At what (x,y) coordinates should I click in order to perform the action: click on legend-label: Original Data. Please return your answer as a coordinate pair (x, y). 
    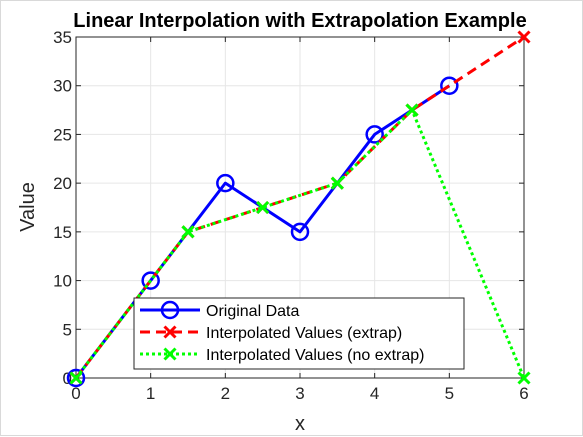
    Looking at the image, I should click on (252, 311).